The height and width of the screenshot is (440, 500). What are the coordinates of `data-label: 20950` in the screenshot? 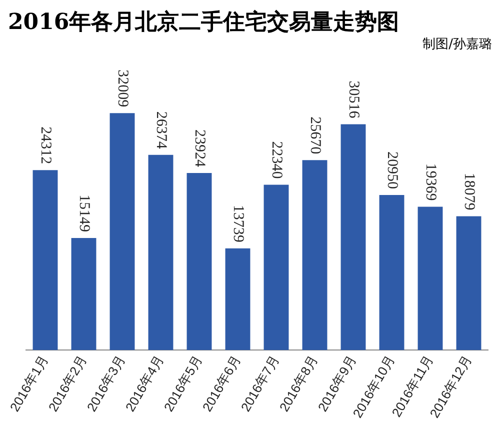 It's located at (392, 171).